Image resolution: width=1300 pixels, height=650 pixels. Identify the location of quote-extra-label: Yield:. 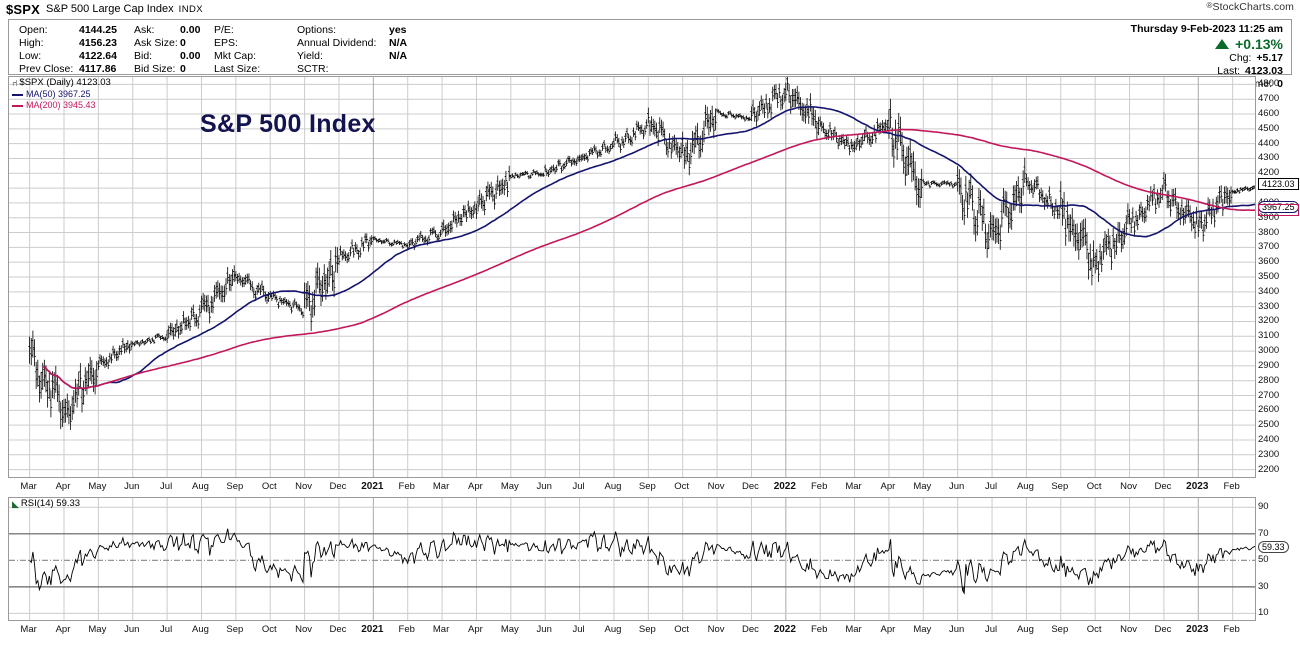
(310, 56).